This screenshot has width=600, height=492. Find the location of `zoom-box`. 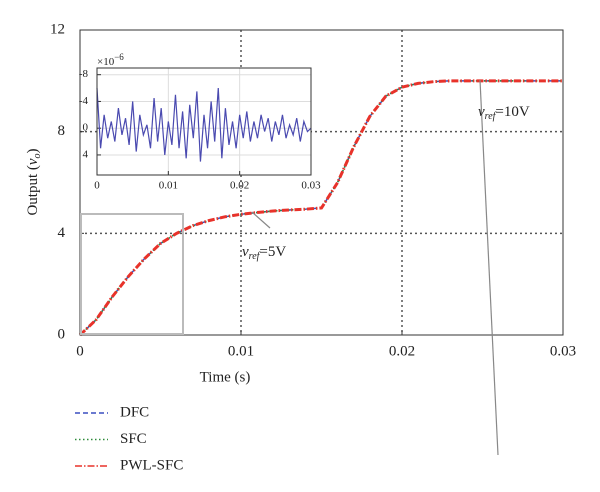

zoom-box is located at coordinates (132, 274).